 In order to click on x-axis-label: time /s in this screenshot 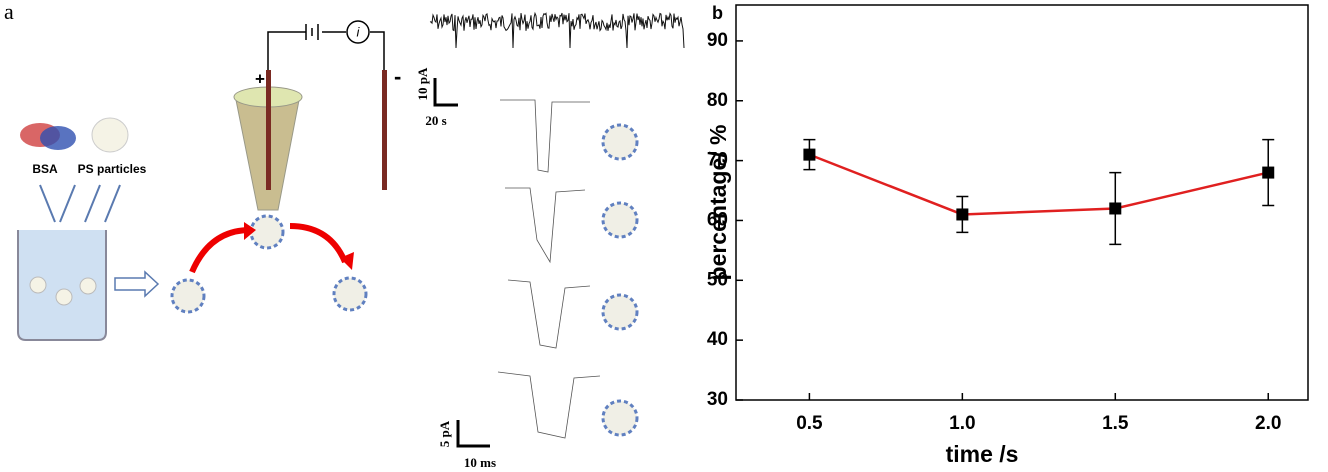, I will do `click(982, 454)`.